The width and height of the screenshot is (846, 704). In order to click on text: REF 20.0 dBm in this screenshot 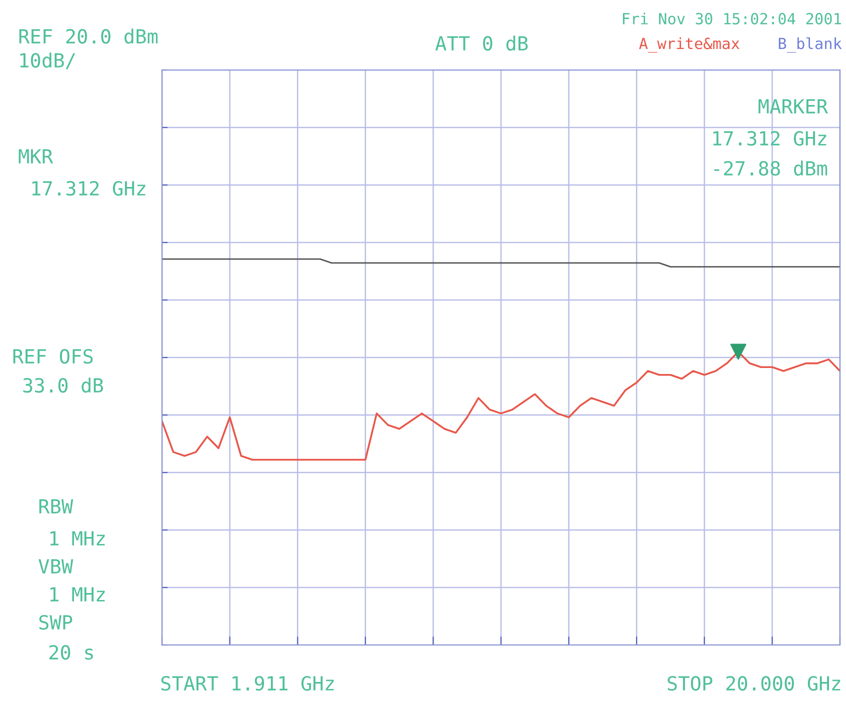, I will do `click(88, 36)`.